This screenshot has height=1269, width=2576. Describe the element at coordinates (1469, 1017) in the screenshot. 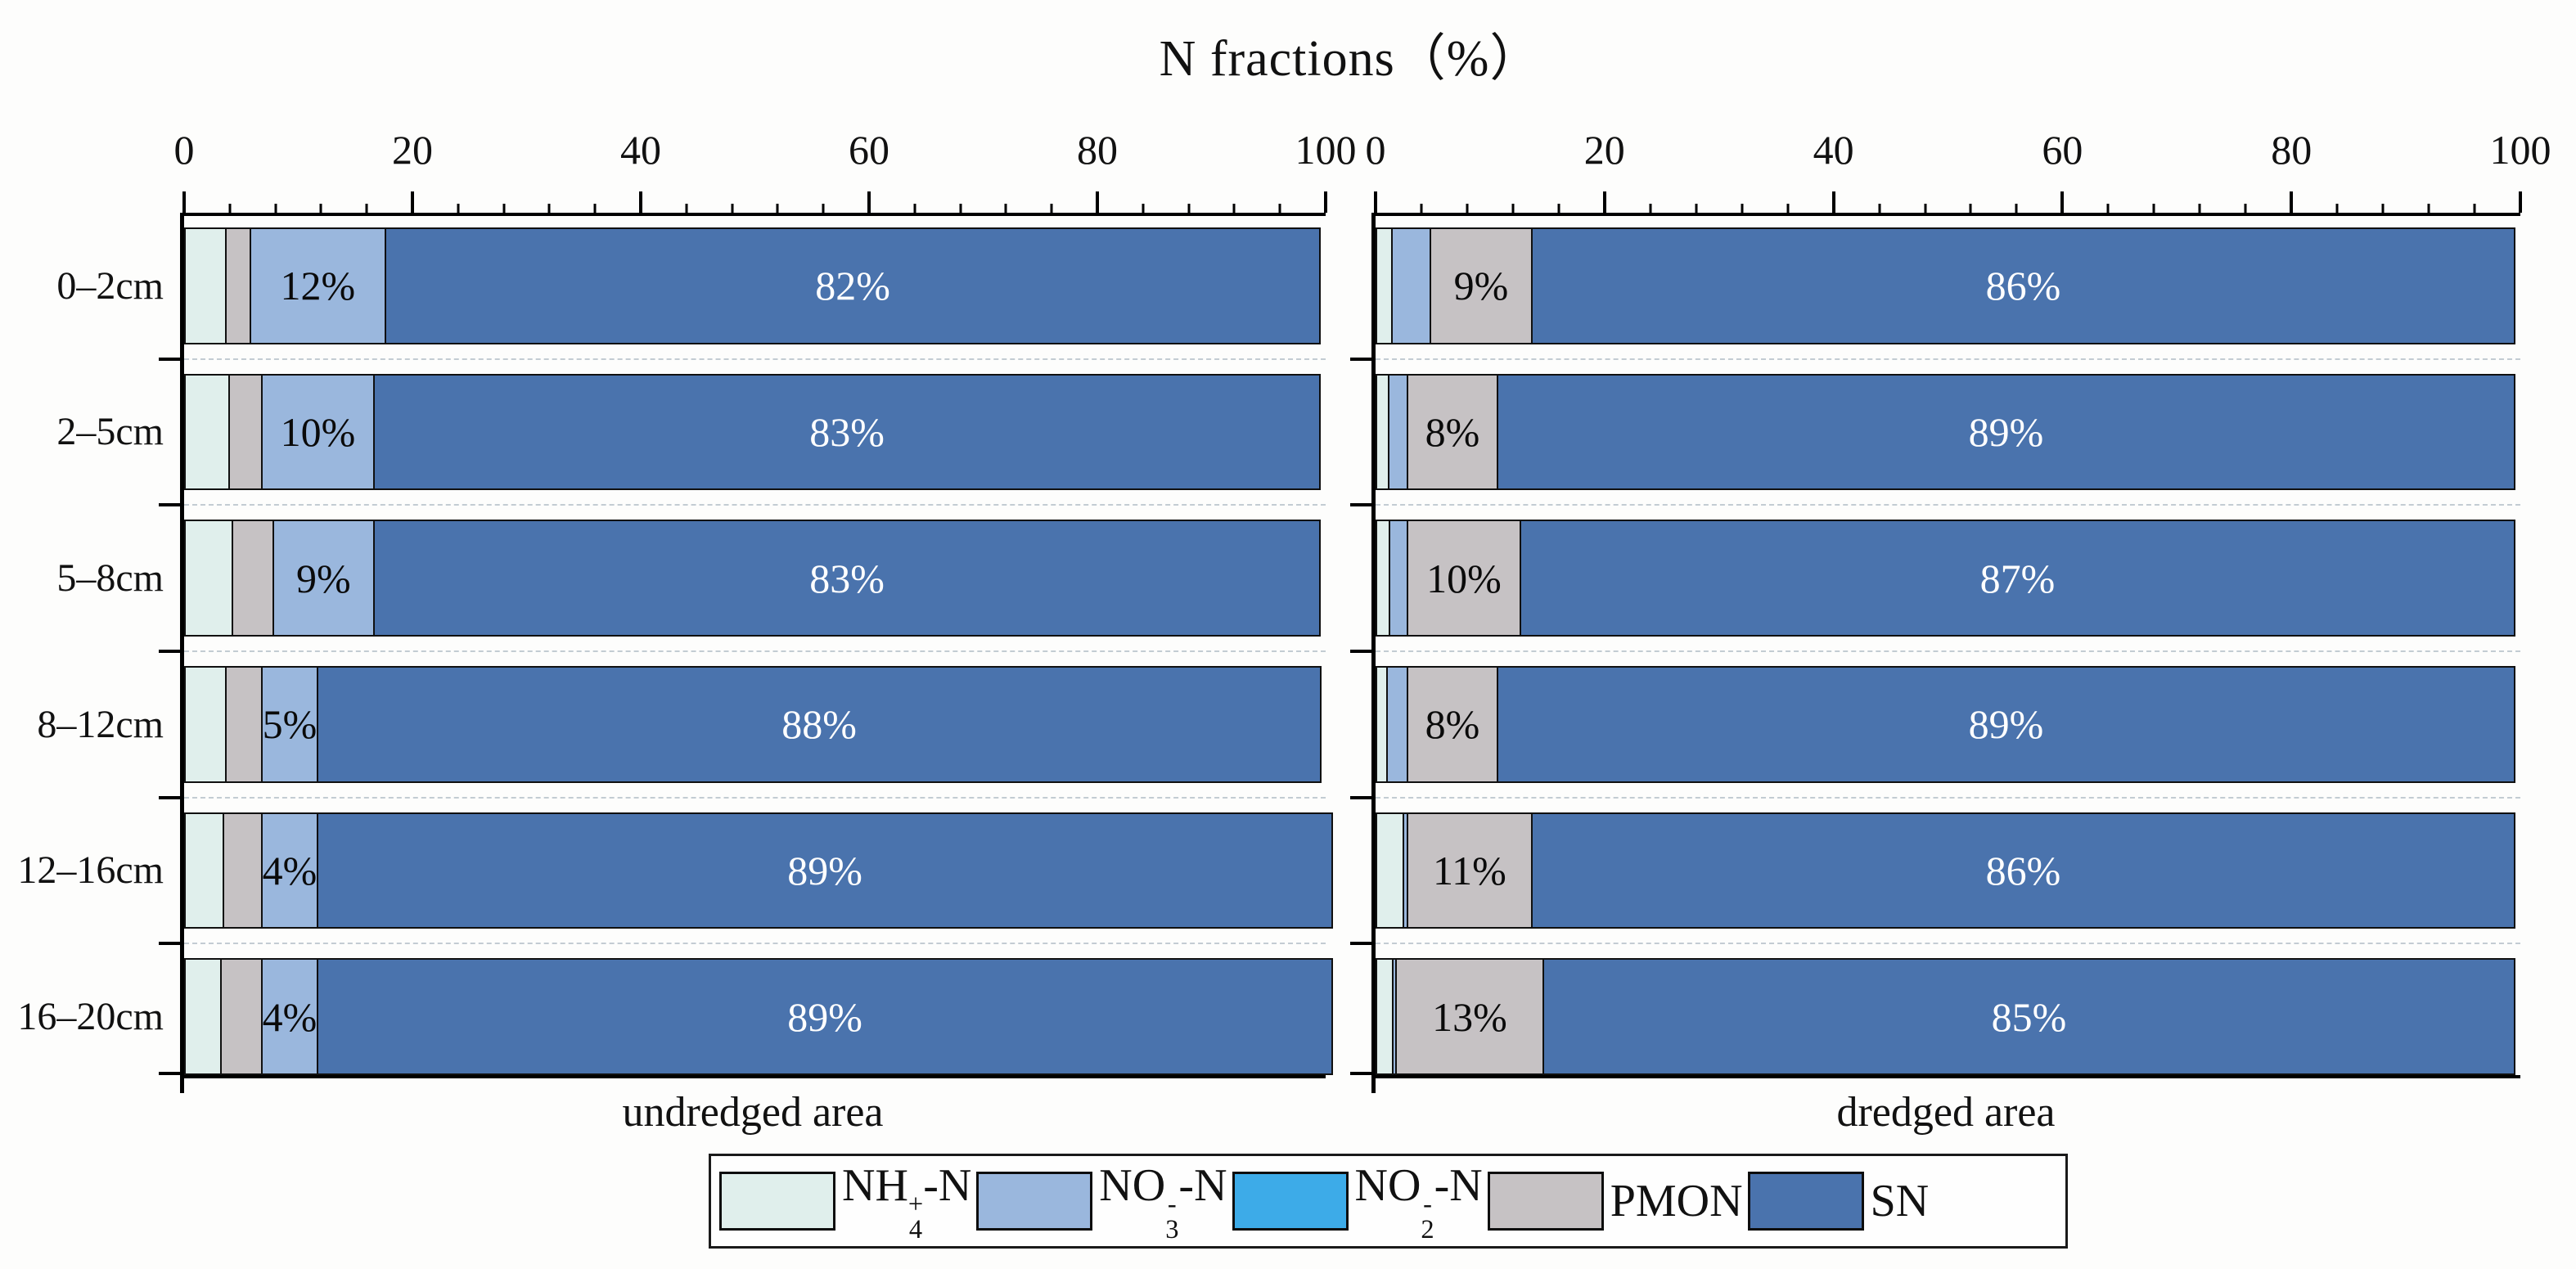

I see `bar-segment-pmon: 13%` at that location.